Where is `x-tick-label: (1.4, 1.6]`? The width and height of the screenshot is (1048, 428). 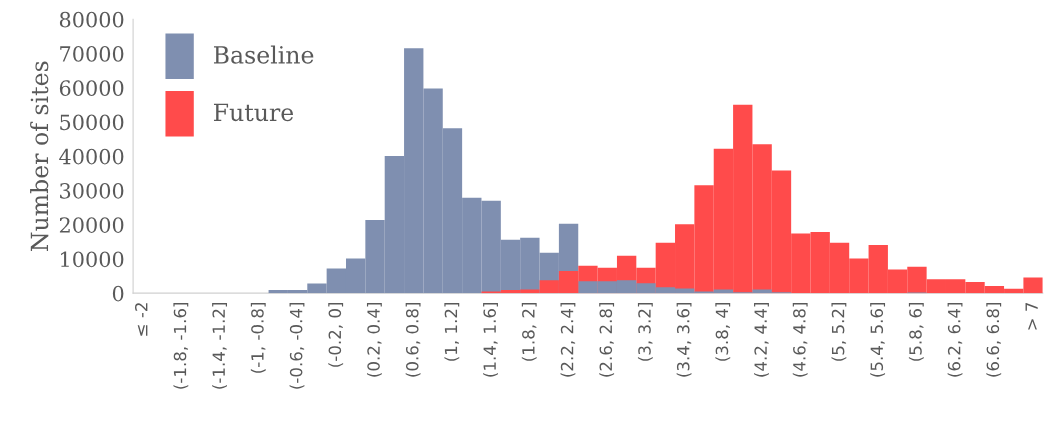 x-tick-label: (1.4, 1.6] is located at coordinates (490, 339).